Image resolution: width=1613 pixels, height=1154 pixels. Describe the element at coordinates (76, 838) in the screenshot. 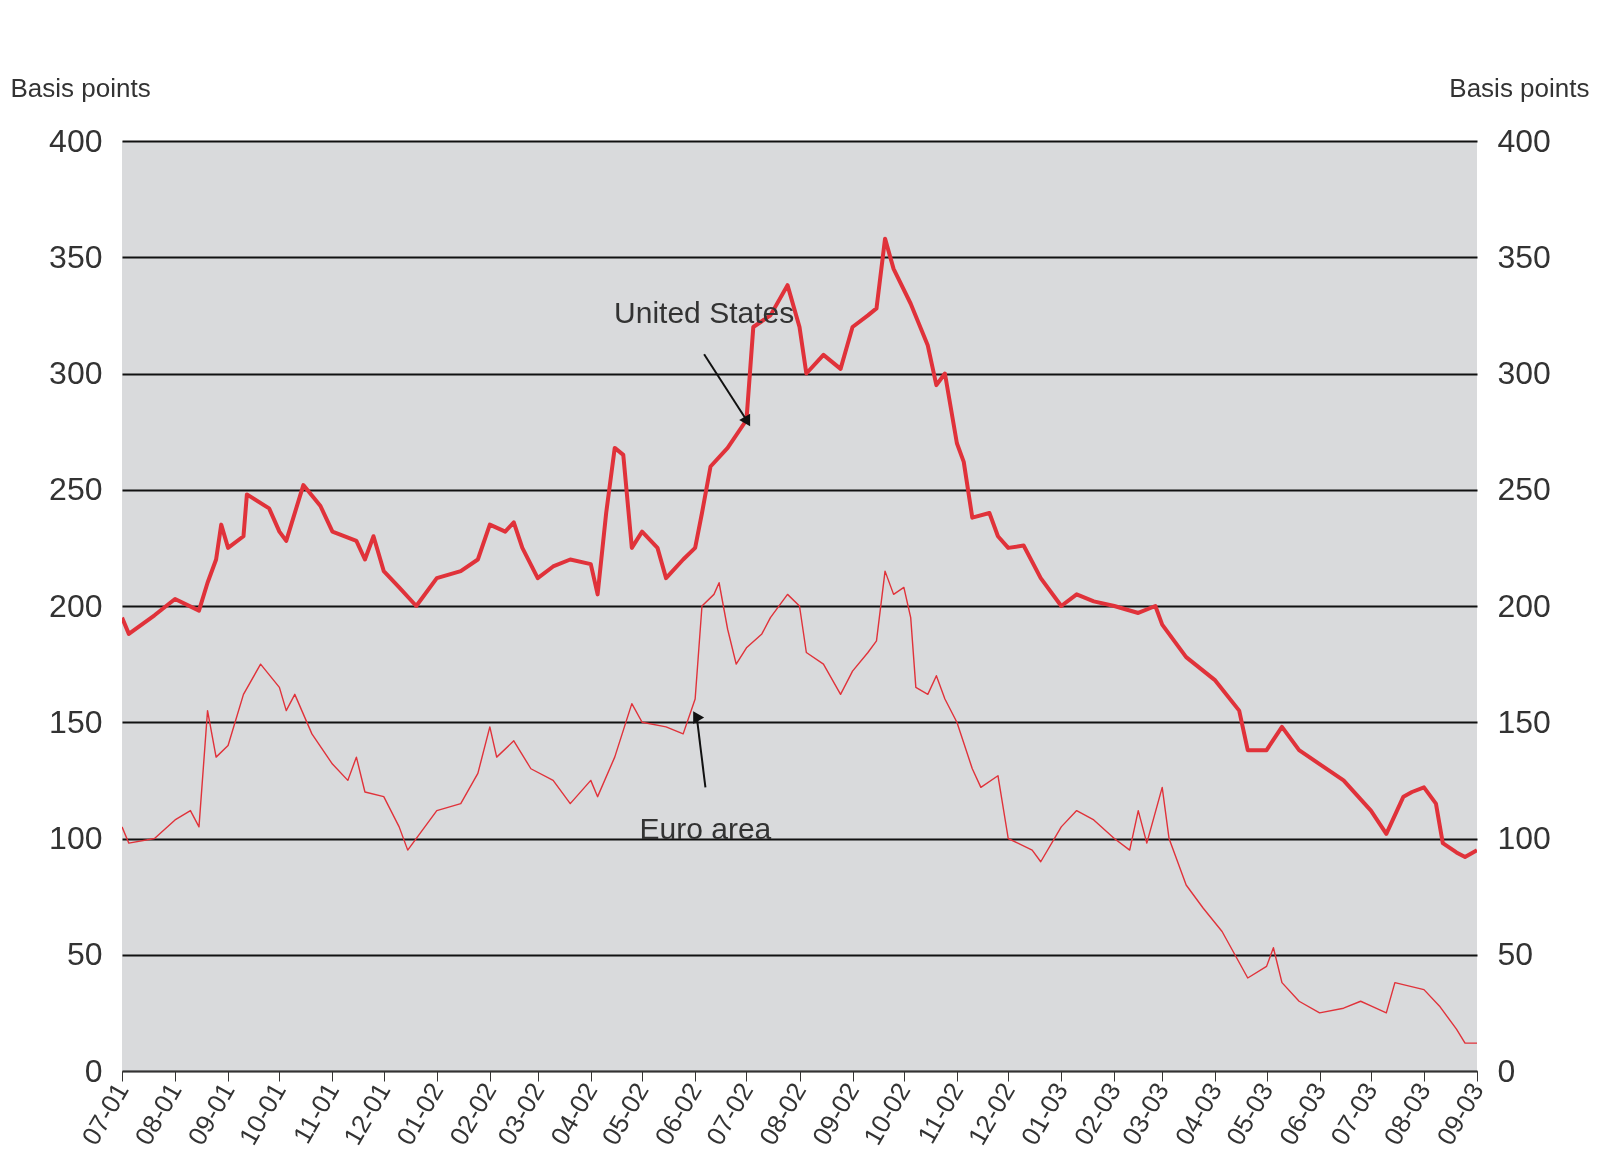

I see `y-tick-label: 100` at that location.